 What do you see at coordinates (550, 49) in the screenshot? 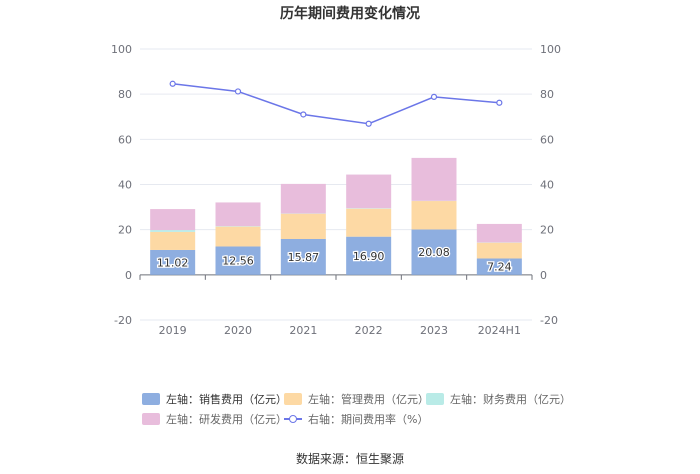
I see `right-y-tick-label: 100` at bounding box center [550, 49].